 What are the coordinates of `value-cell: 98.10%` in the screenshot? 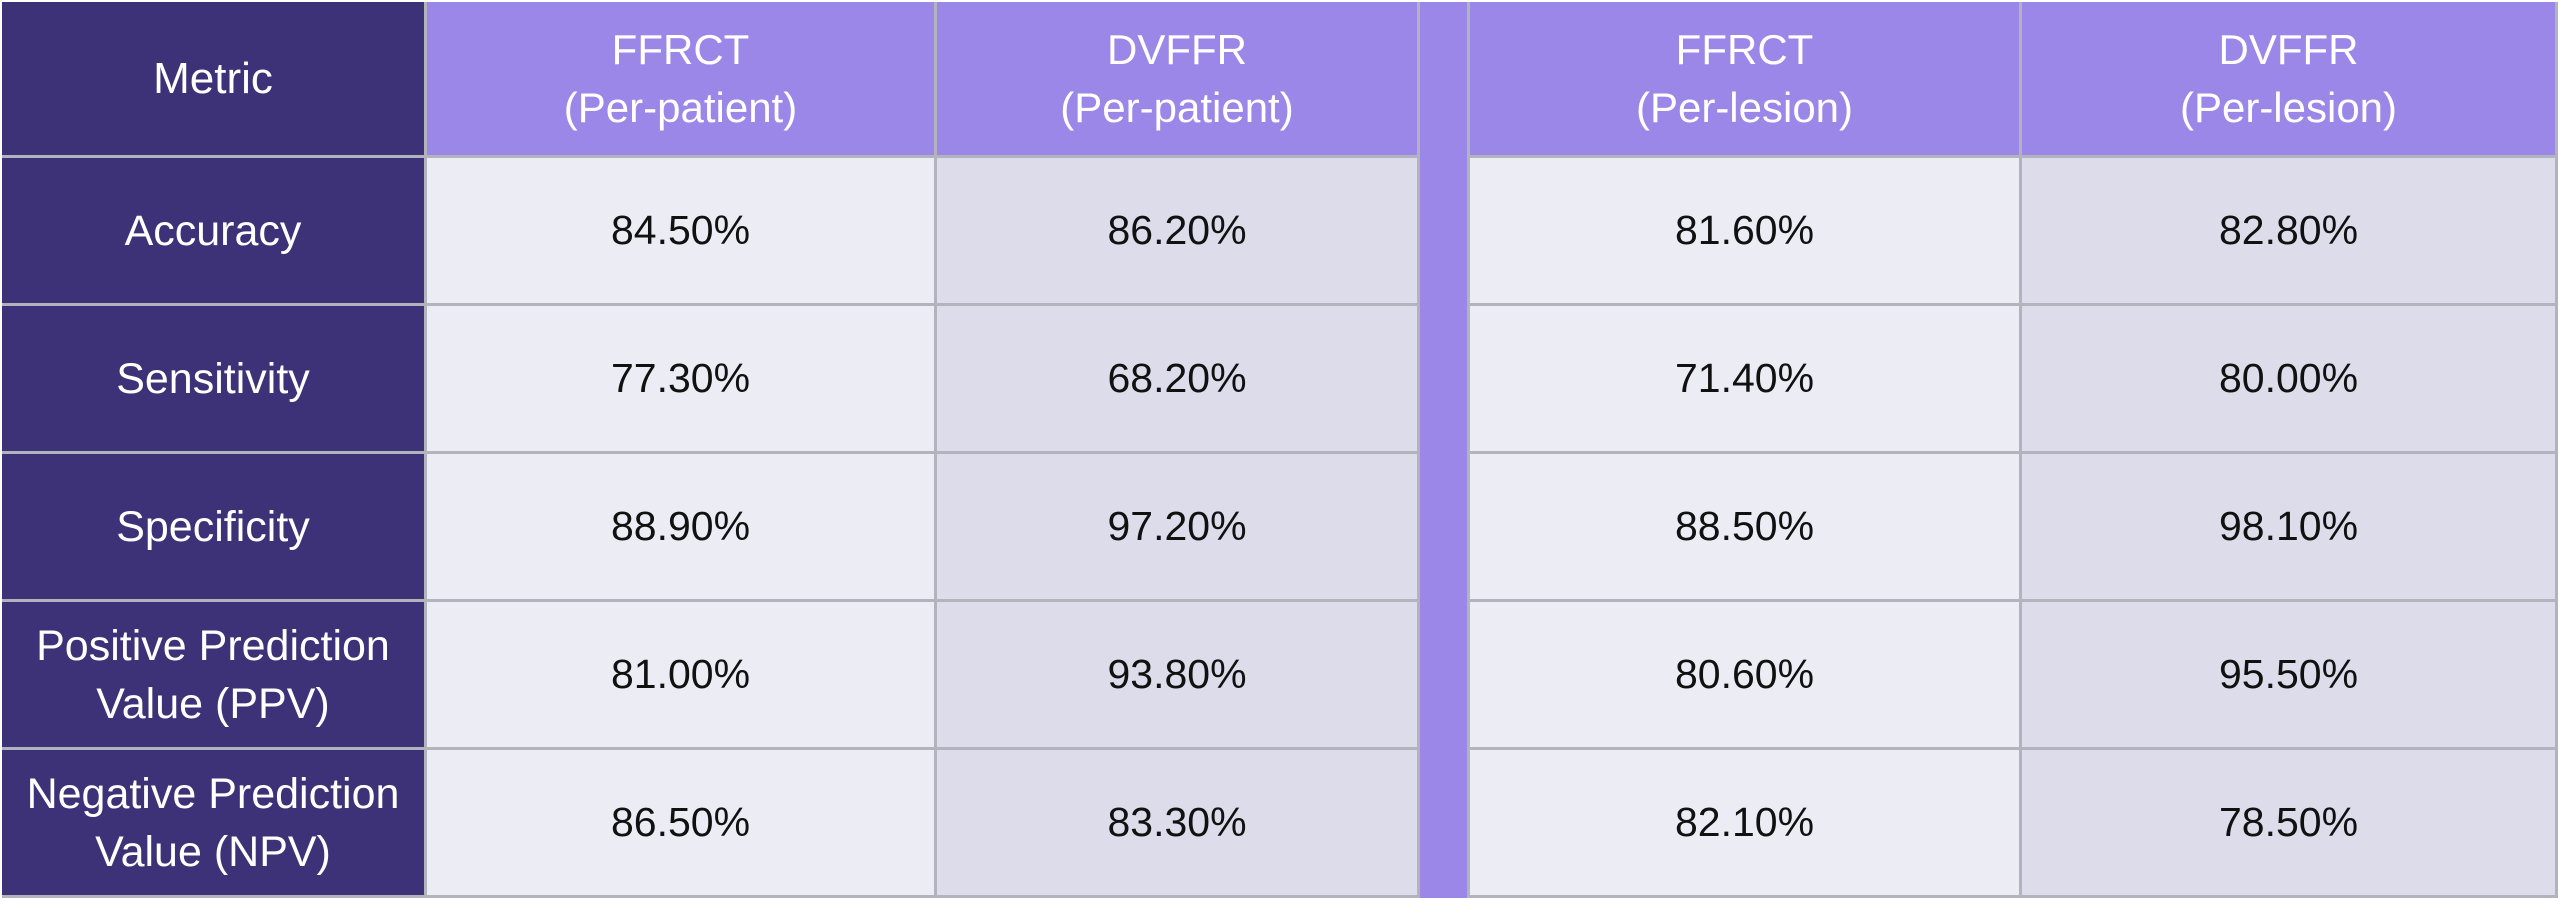 It's located at (2290, 528).